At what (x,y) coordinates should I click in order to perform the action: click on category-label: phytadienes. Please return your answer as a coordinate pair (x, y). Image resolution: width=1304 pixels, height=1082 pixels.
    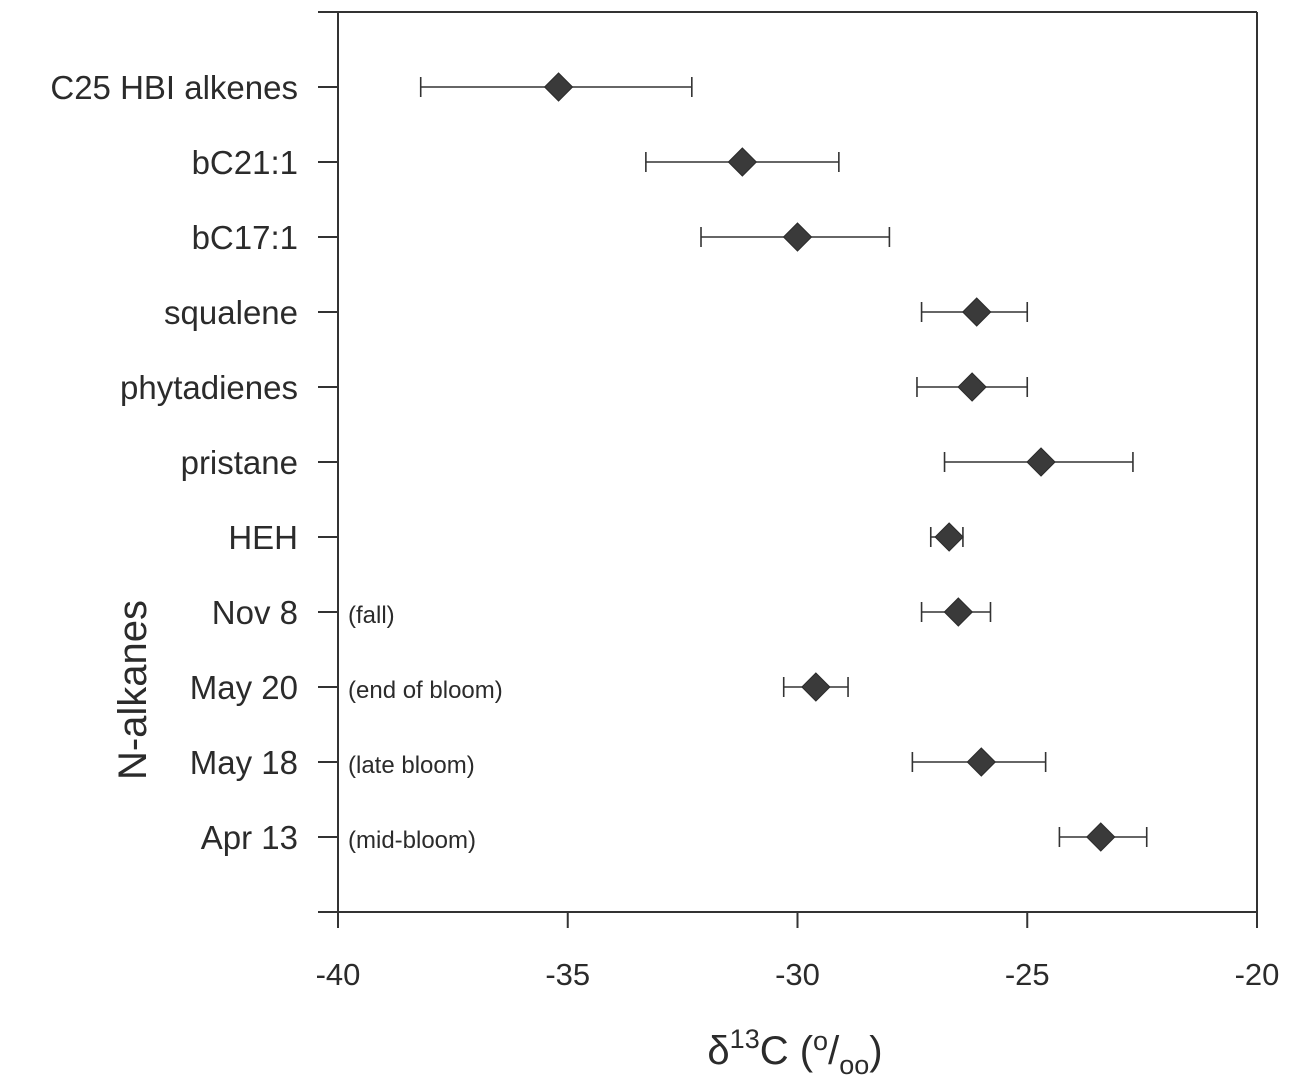
    Looking at the image, I should click on (209, 387).